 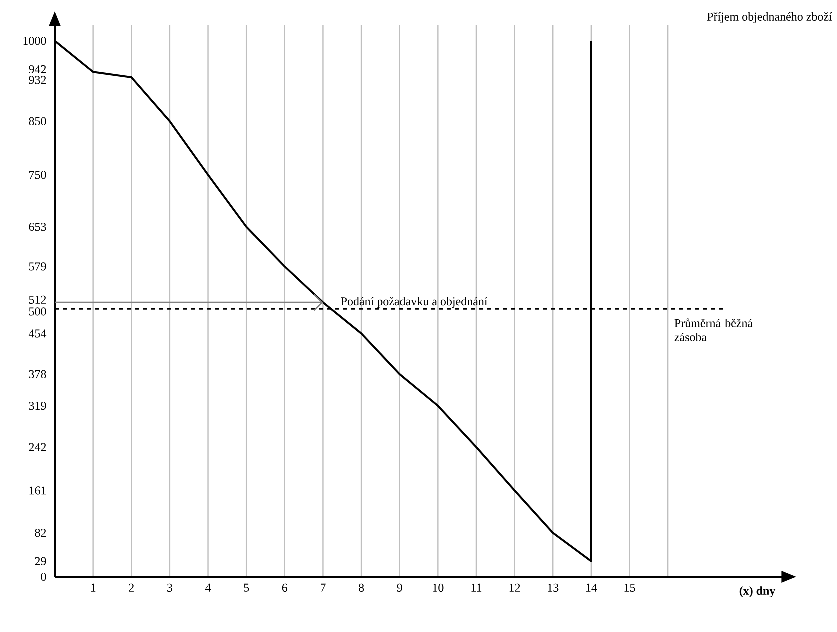 What do you see at coordinates (758, 592) in the screenshot?
I see `x-axis-title: (x) dny` at bounding box center [758, 592].